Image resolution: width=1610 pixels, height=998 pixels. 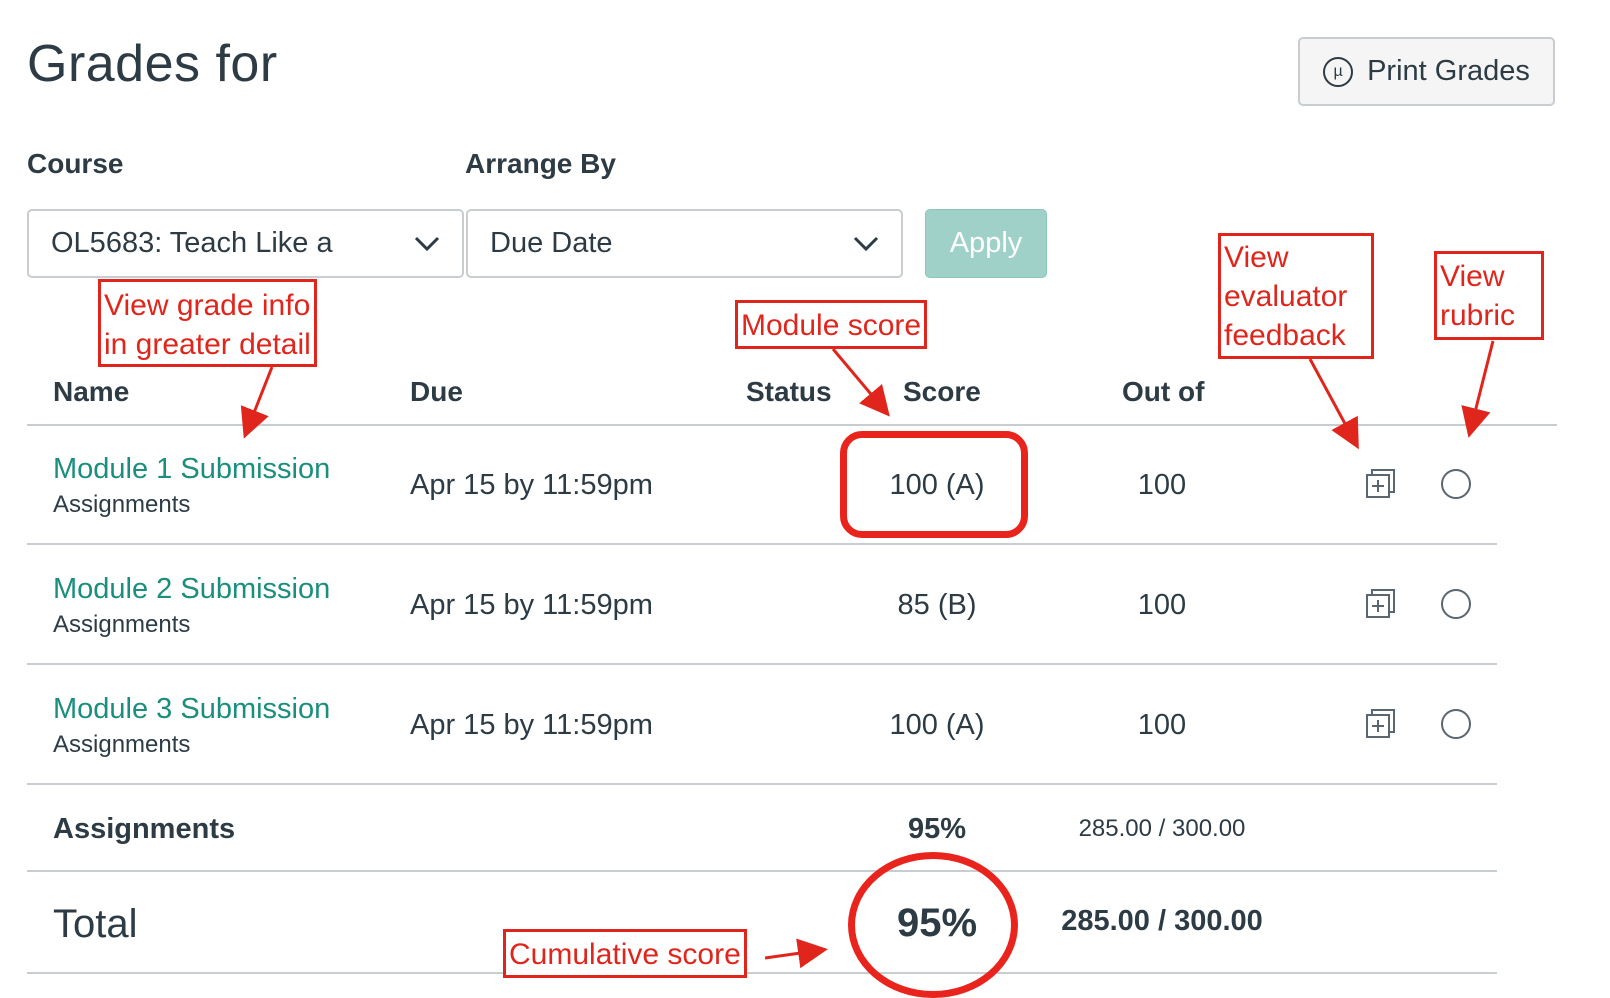 I want to click on arrange-by-select: Due Date, so click(x=684, y=243).